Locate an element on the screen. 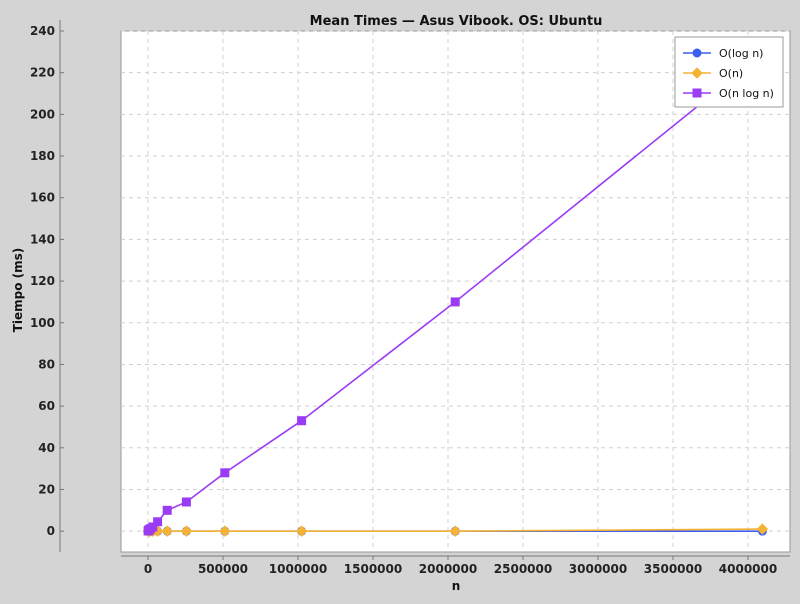 The height and width of the screenshot is (604, 800). legend-label: O(log n) is located at coordinates (741, 53).